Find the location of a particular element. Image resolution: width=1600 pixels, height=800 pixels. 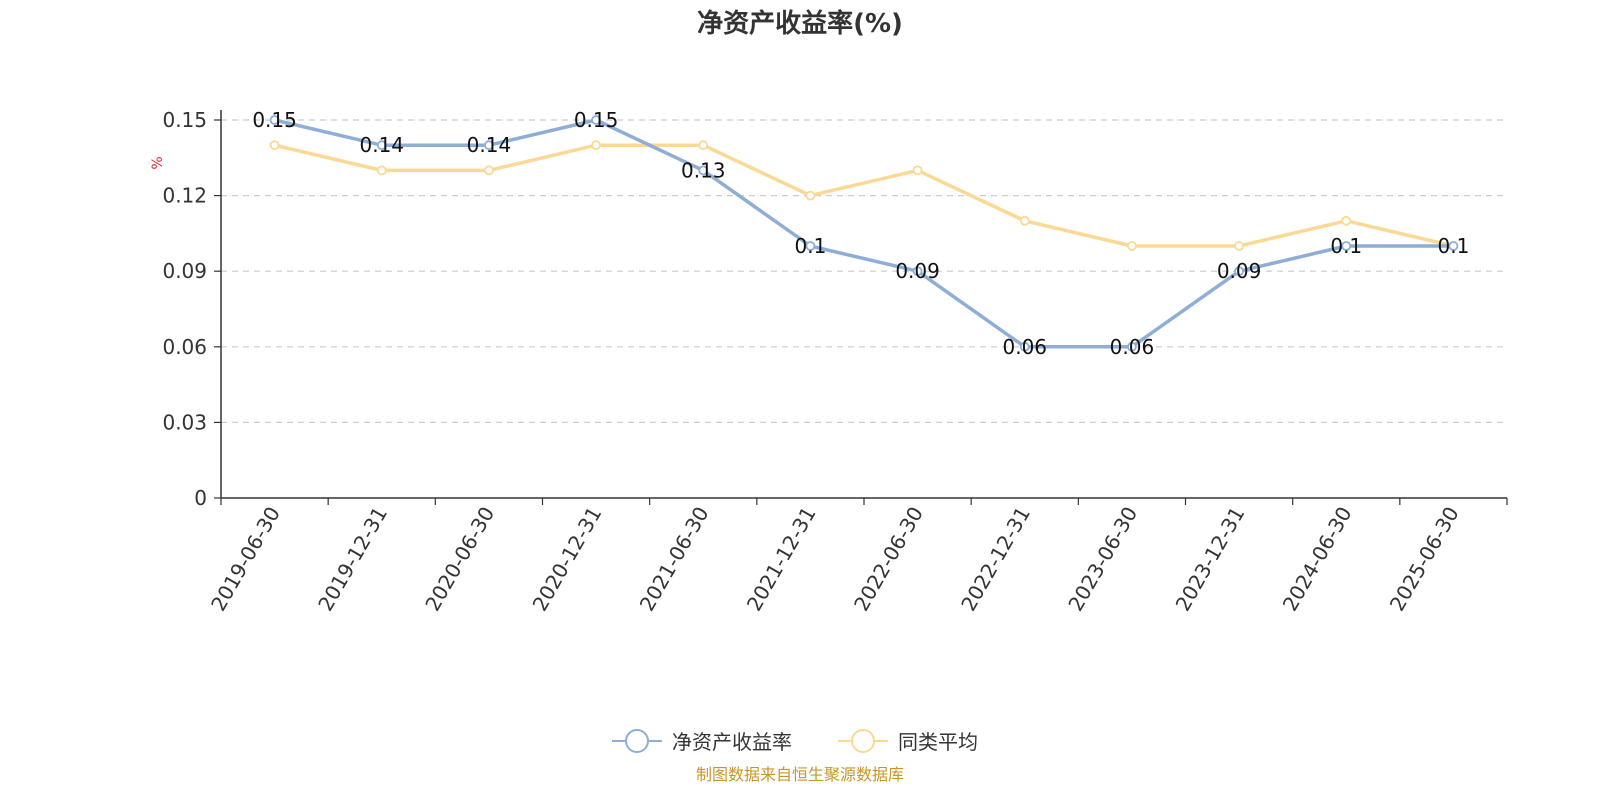

legend-label: 净资产收益率 is located at coordinates (732, 742).